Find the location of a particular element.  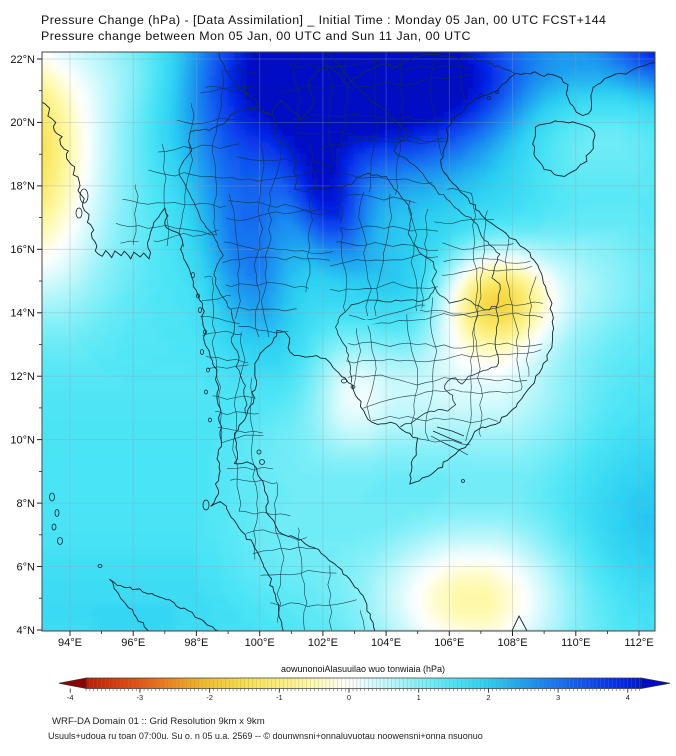

svg-text: -3 is located at coordinates (140, 697).